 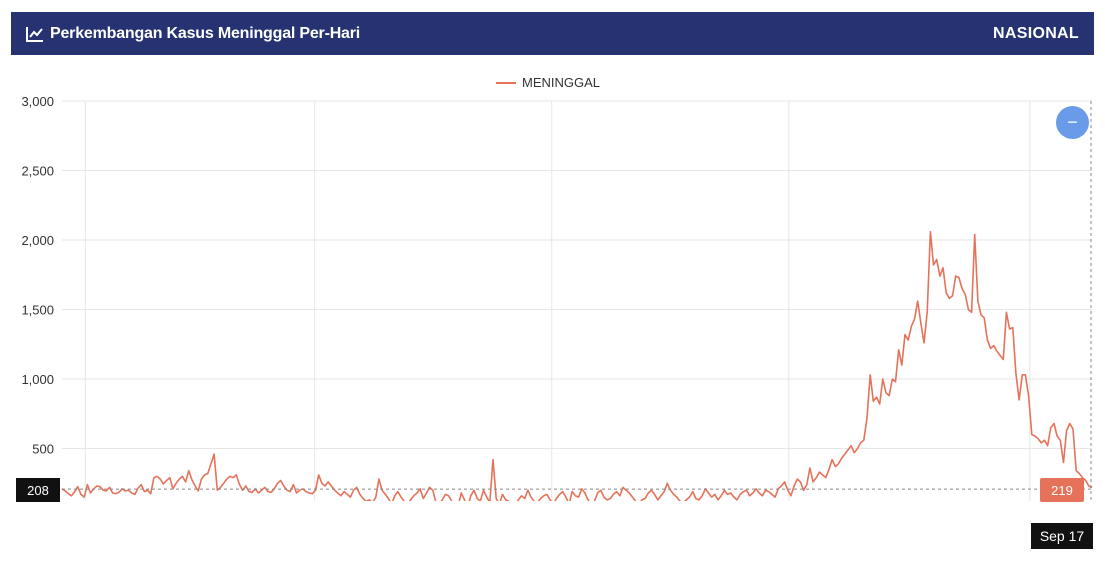 What do you see at coordinates (1036, 33) in the screenshot?
I see `scope-label: NASIONAL` at bounding box center [1036, 33].